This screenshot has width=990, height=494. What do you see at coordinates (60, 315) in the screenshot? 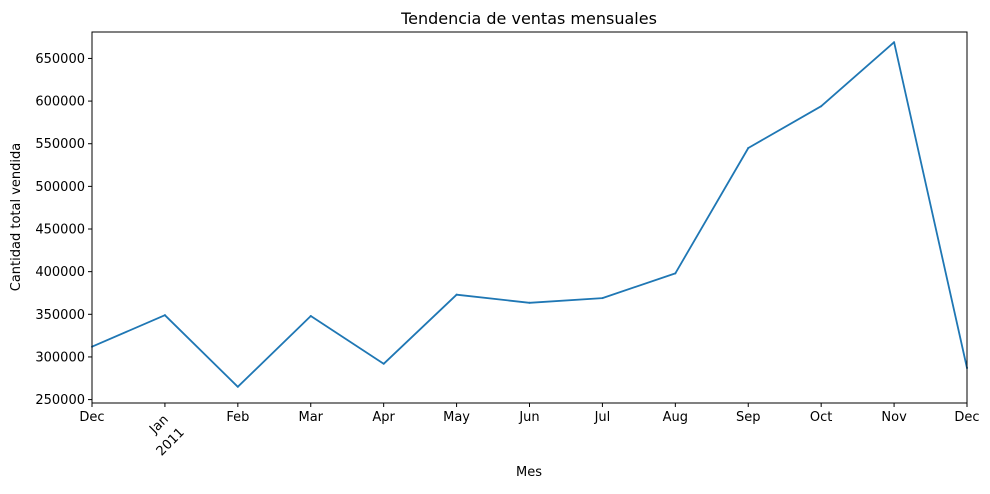
I see `y-tick-label: 350000` at bounding box center [60, 315].